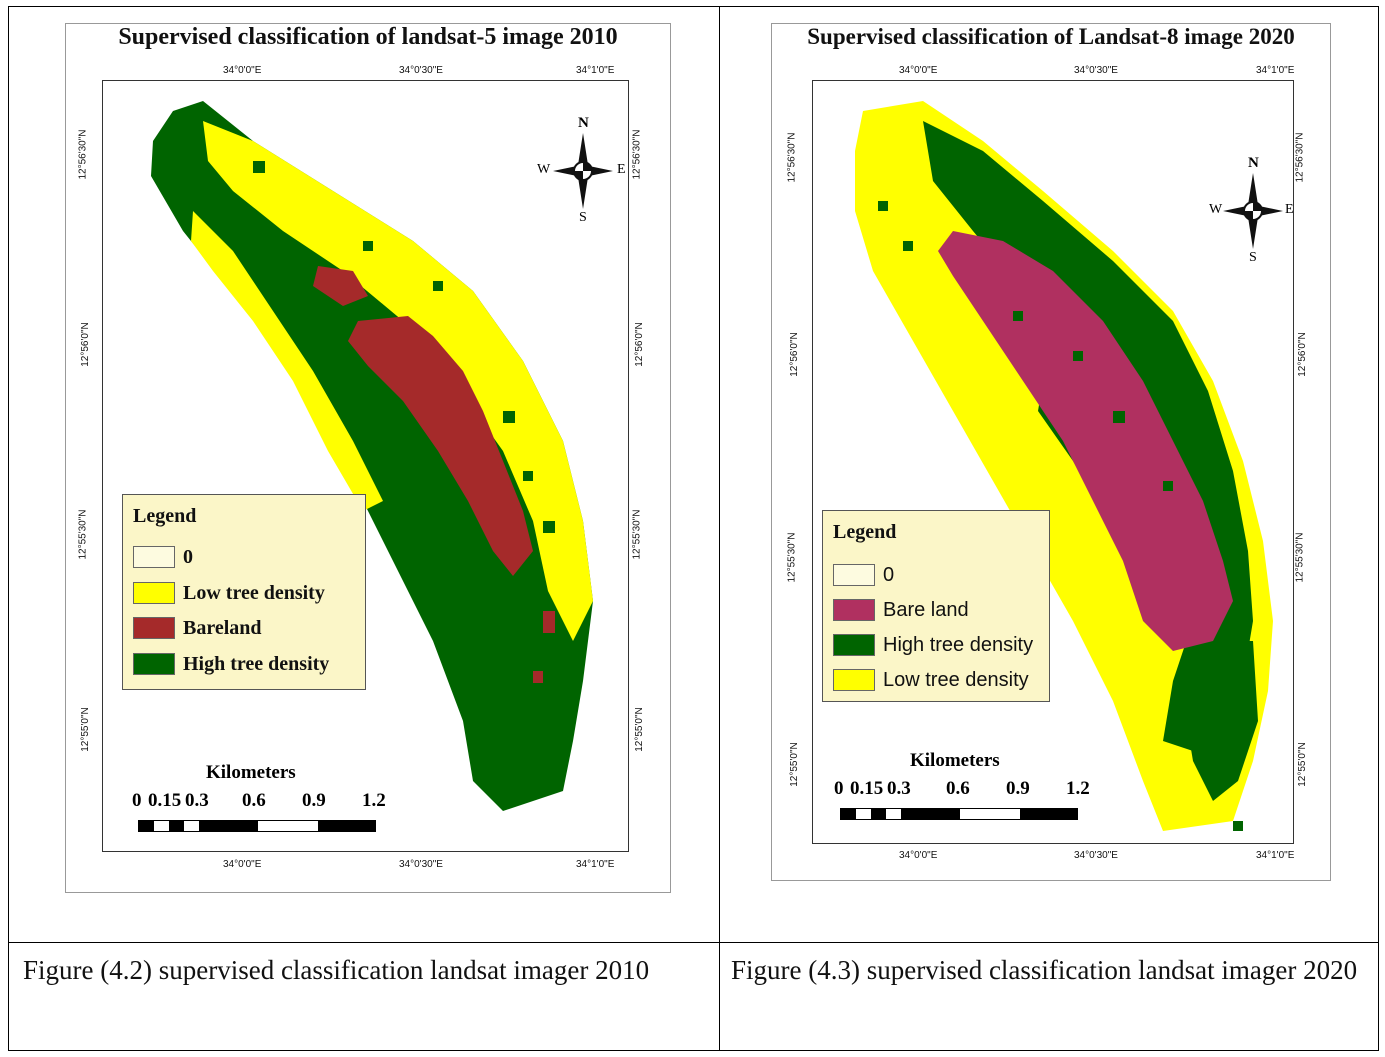  Describe the element at coordinates (719, 528) in the screenshot. I see `column-divider` at that location.